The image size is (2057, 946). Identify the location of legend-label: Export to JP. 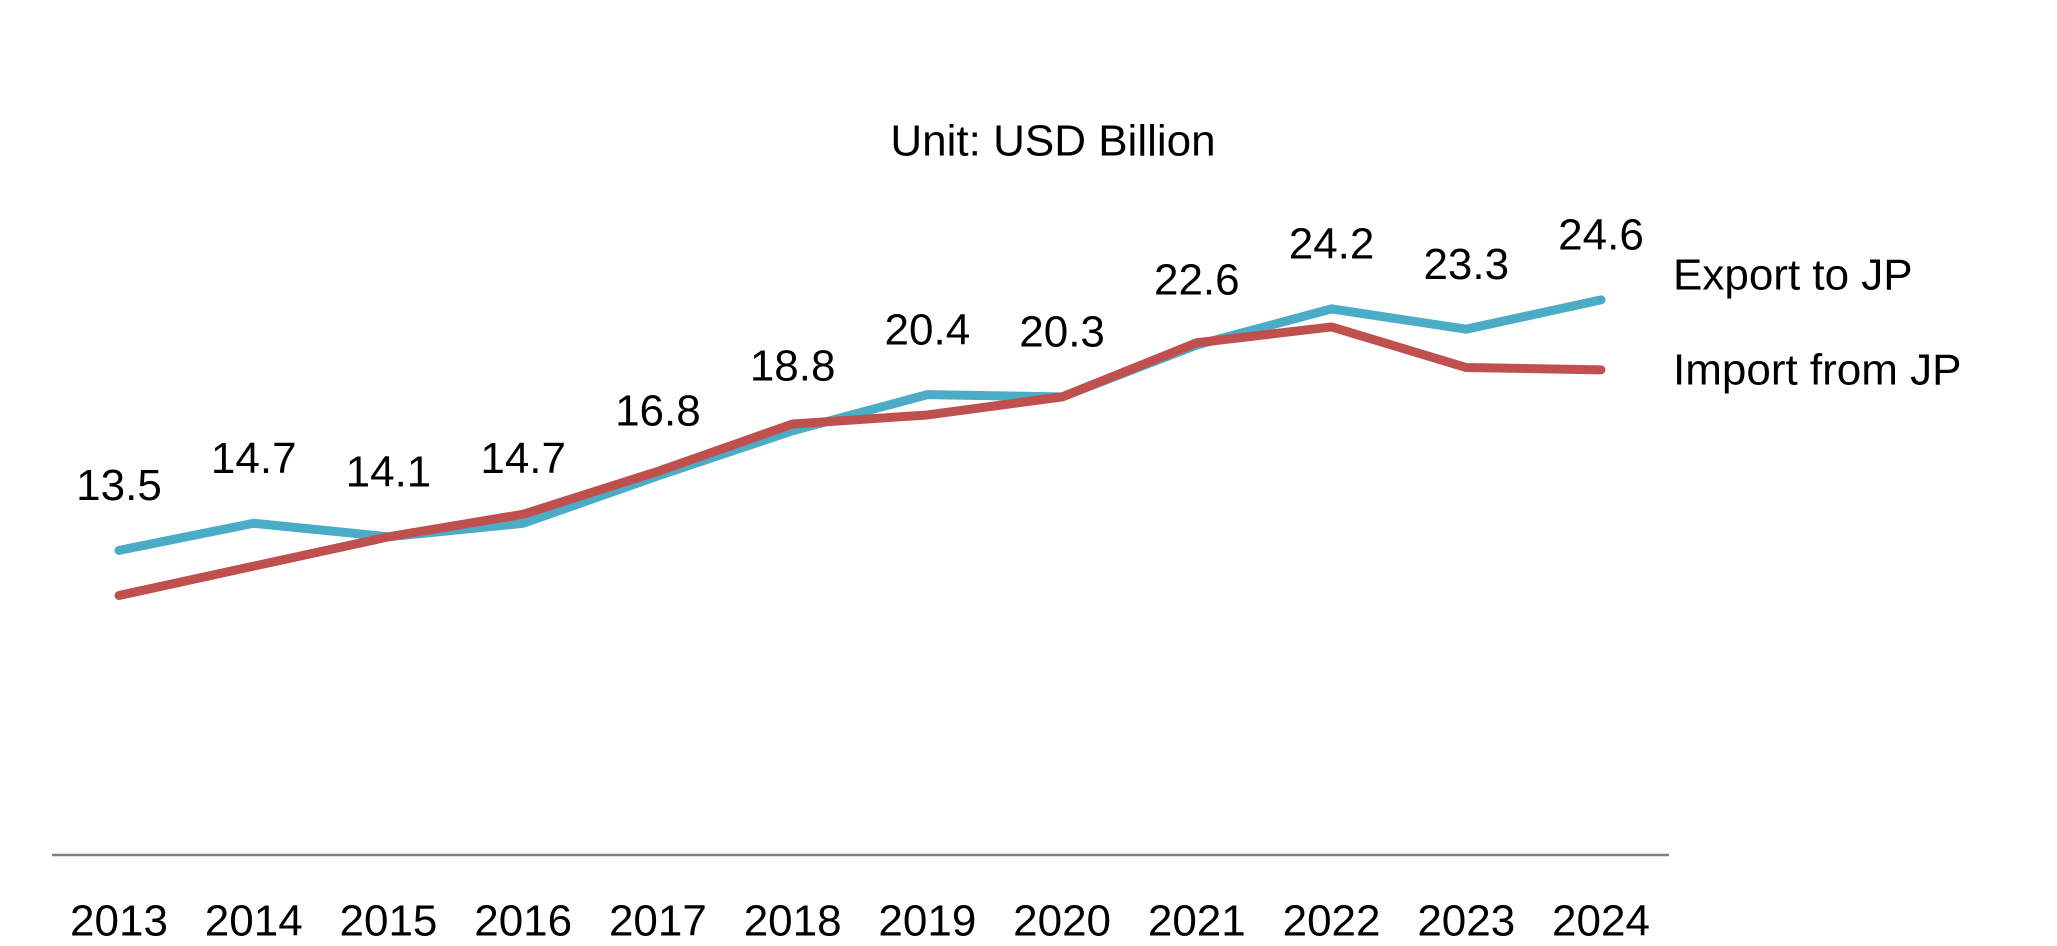
(1793, 274).